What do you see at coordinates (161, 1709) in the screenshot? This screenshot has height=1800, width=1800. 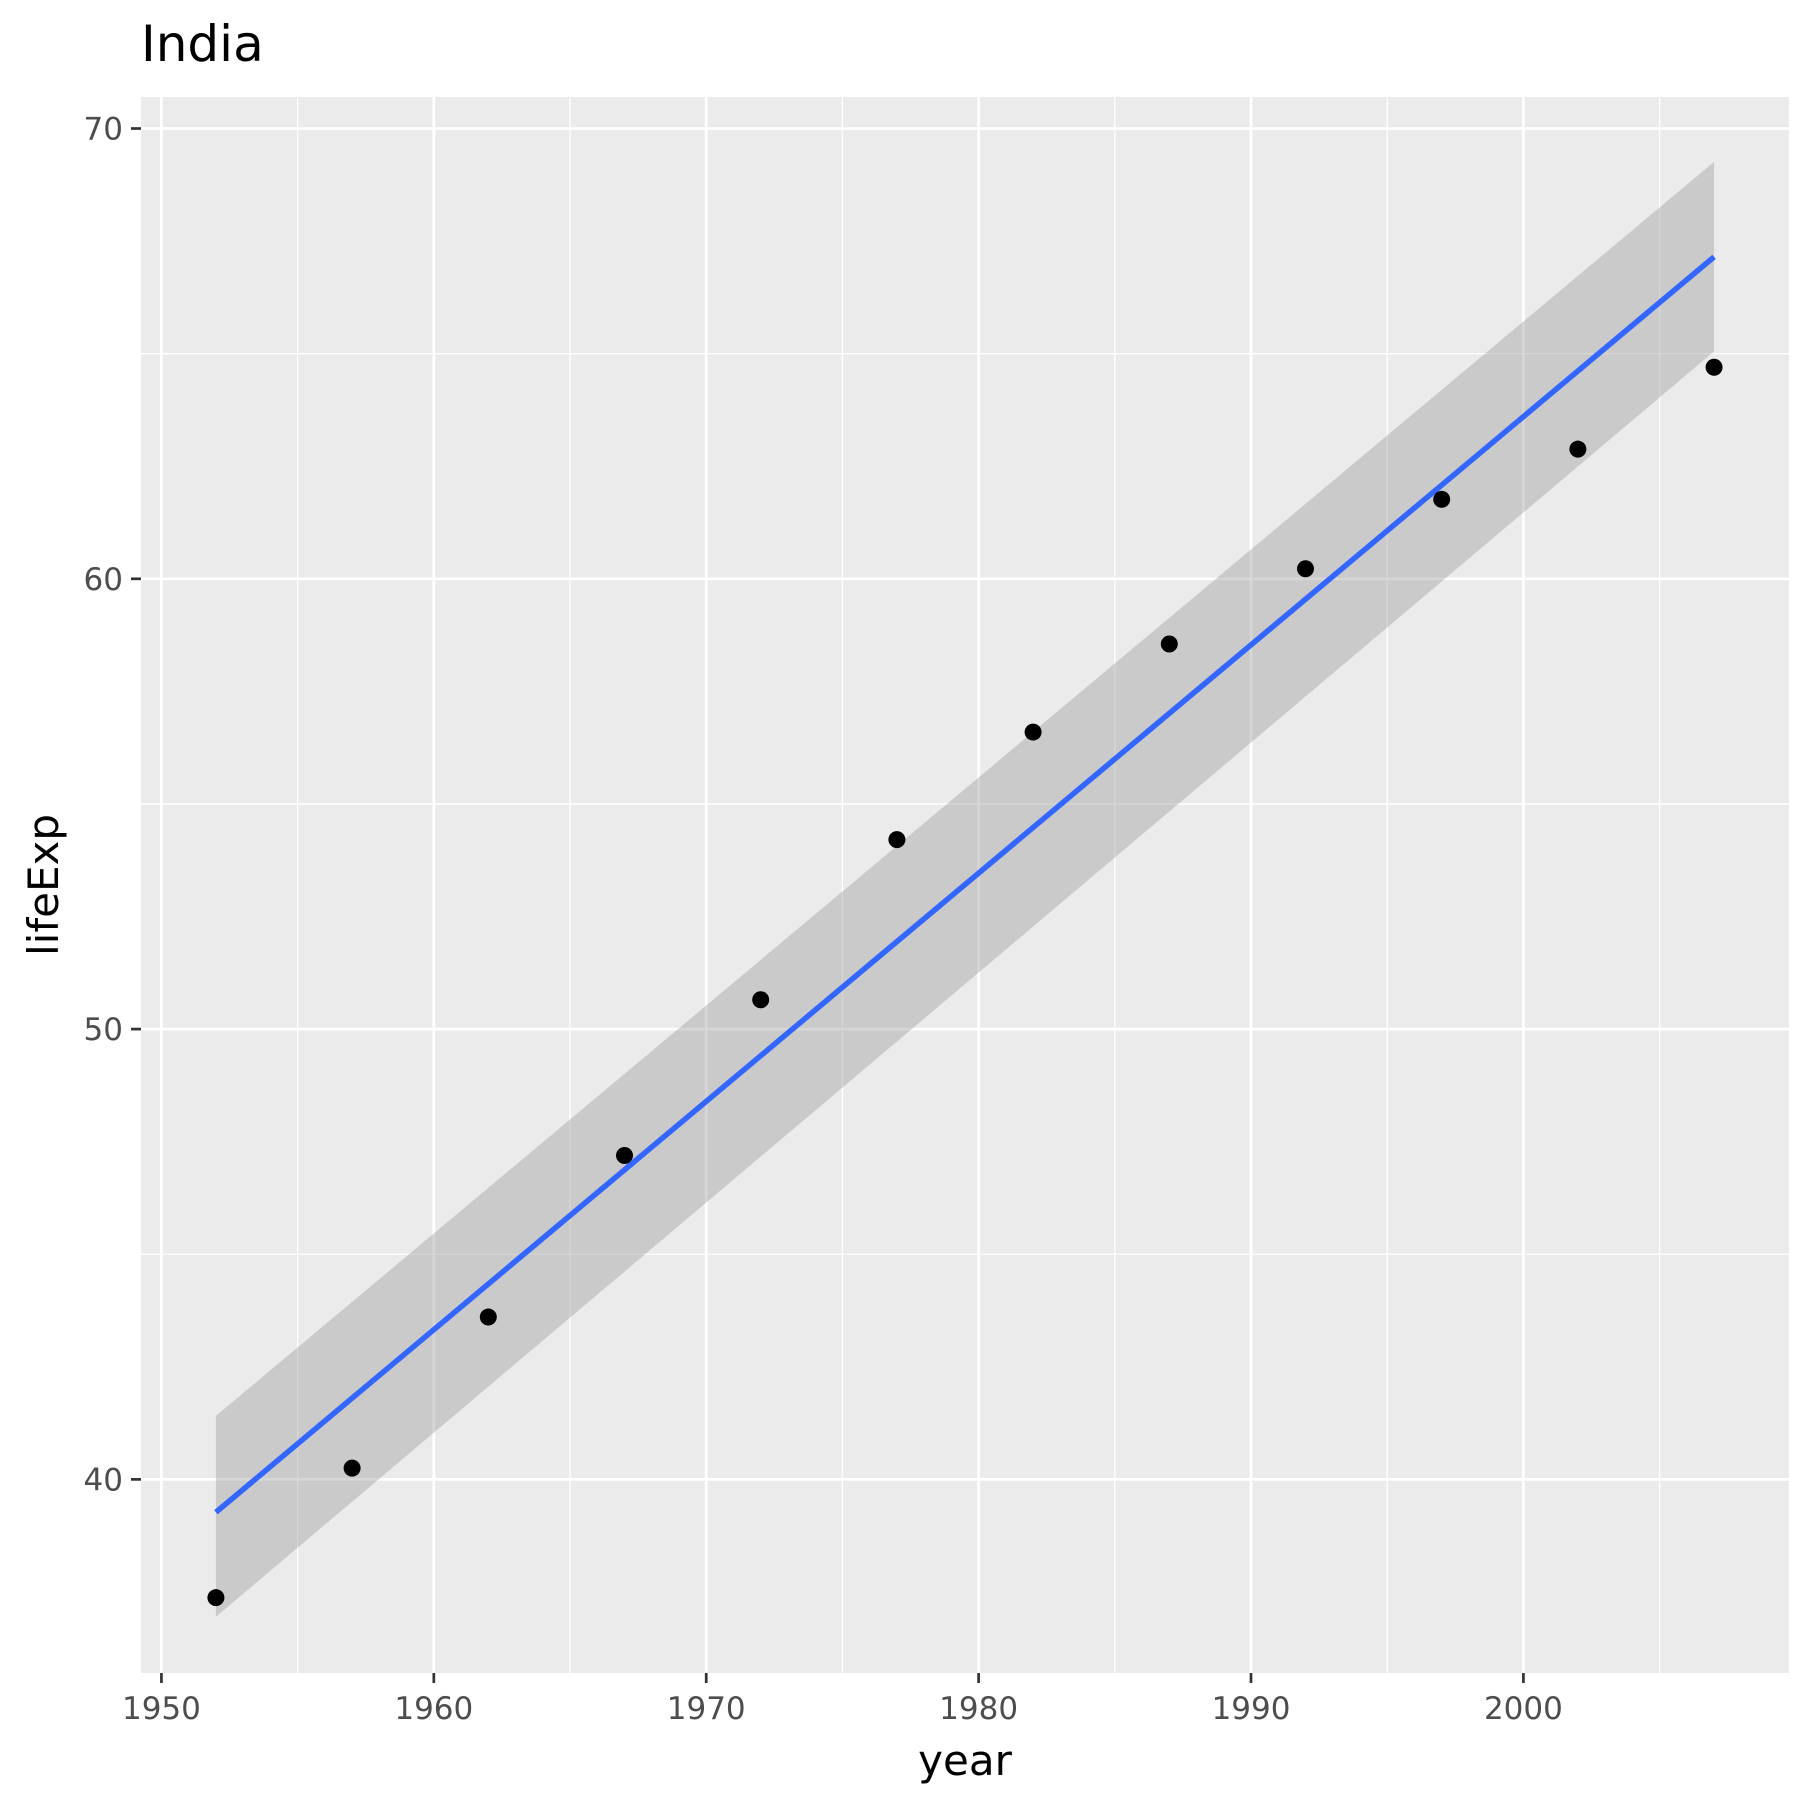 I see `x-tick-label: 1950` at bounding box center [161, 1709].